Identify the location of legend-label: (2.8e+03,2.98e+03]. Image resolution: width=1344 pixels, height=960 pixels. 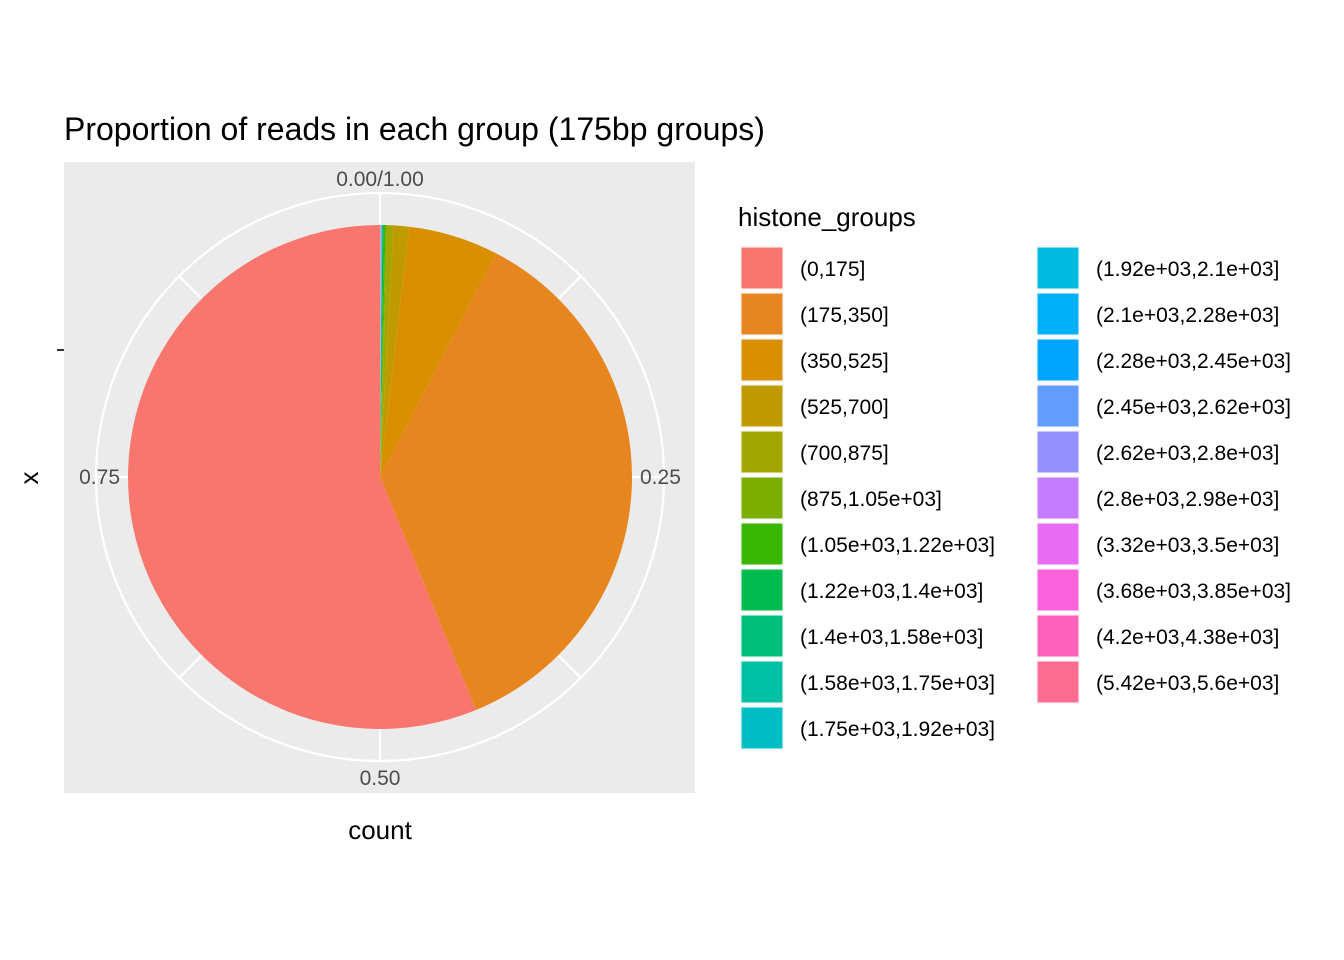
(1187, 499).